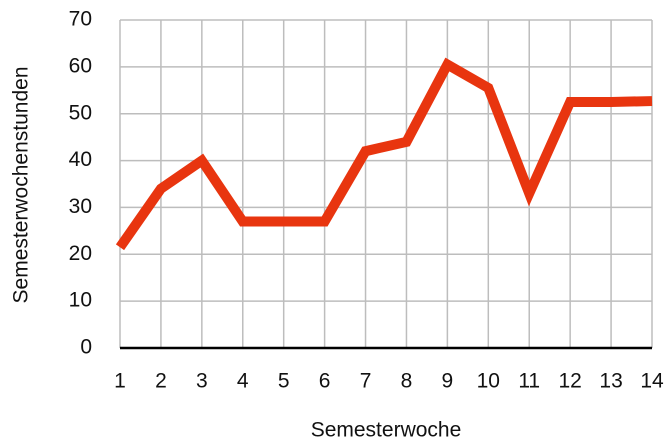 The height and width of the screenshot is (441, 669). Describe the element at coordinates (610, 381) in the screenshot. I see `x-tick-label: 13` at that location.